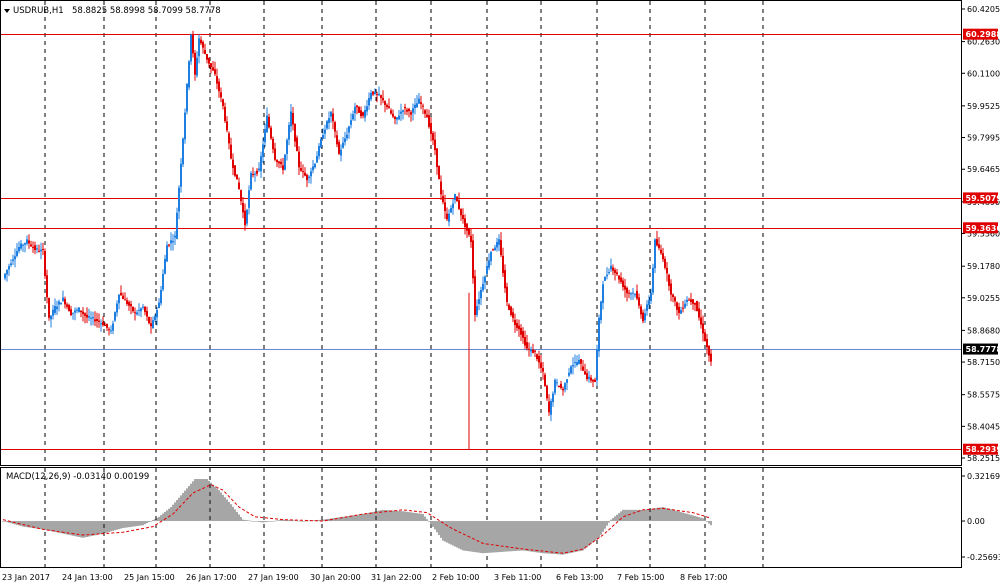 The width and height of the screenshot is (1000, 586). What do you see at coordinates (983, 138) in the screenshot?
I see `y-tick-label: 59.7995` at bounding box center [983, 138].